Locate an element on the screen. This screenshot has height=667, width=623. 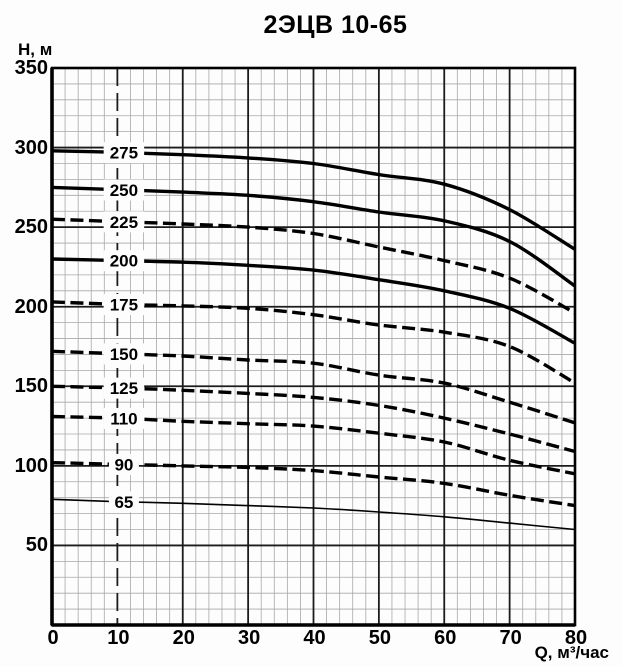
curve-label-250: 250 is located at coordinates (124, 190).